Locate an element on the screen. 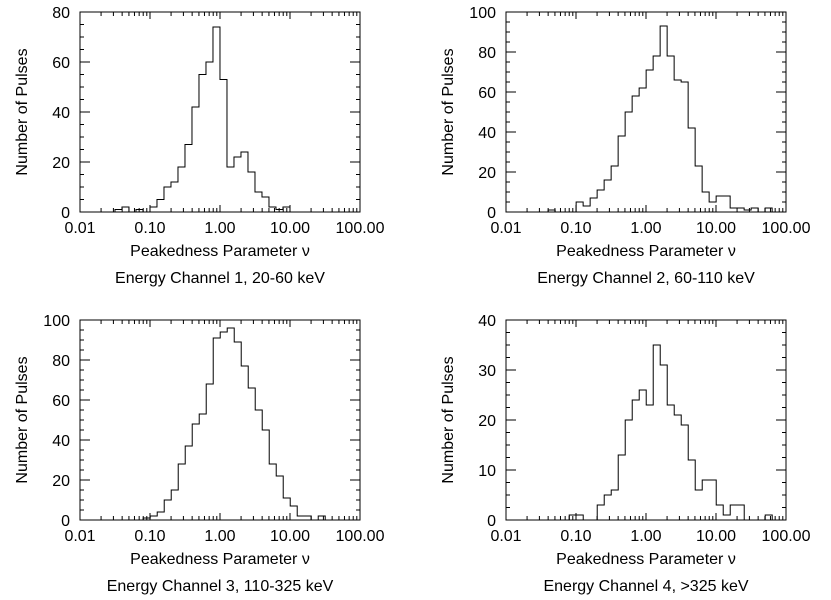 The width and height of the screenshot is (831, 600). y-tick-label: 30 is located at coordinates (487, 371).